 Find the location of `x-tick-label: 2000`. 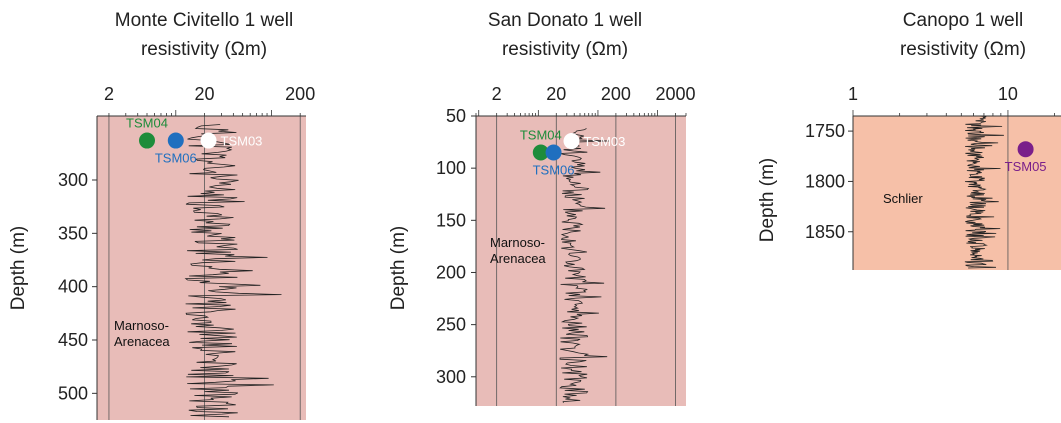

x-tick-label: 2000 is located at coordinates (675, 94).